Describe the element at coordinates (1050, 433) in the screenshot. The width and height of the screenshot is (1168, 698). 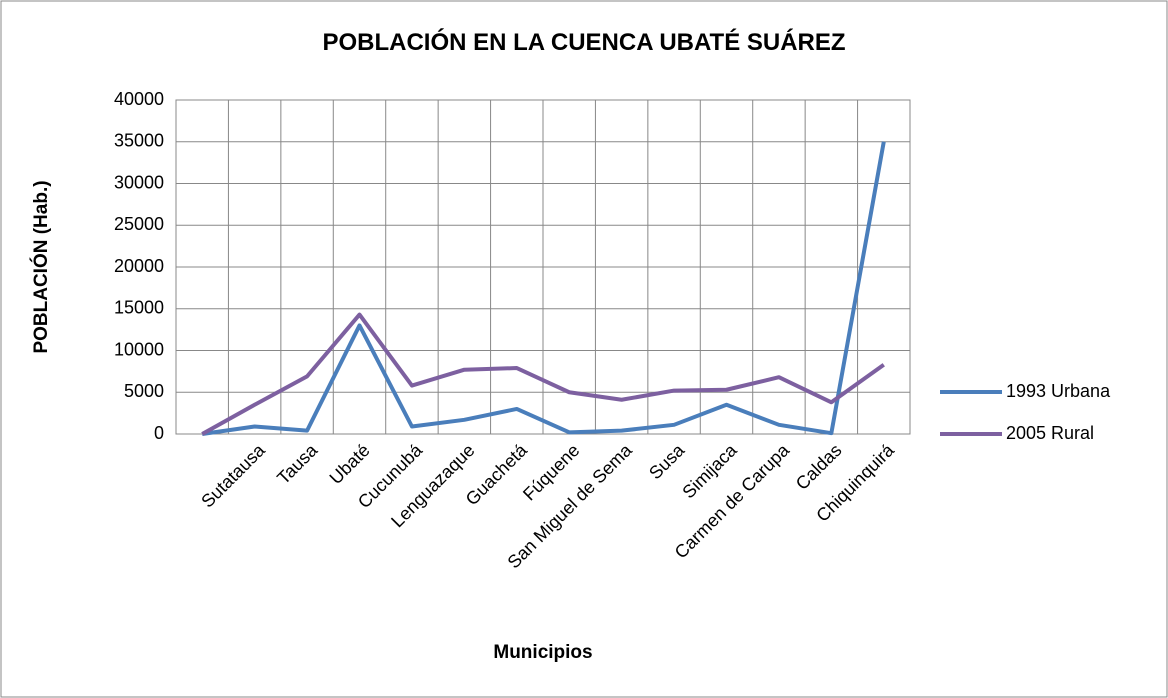
I see `legend-label: 2005 Rural` at that location.